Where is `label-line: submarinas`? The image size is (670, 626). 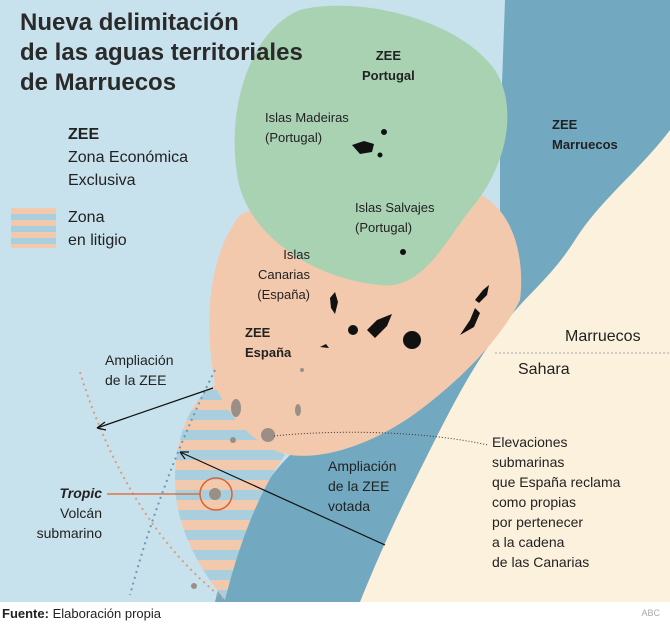 label-line: submarinas is located at coordinates (528, 462).